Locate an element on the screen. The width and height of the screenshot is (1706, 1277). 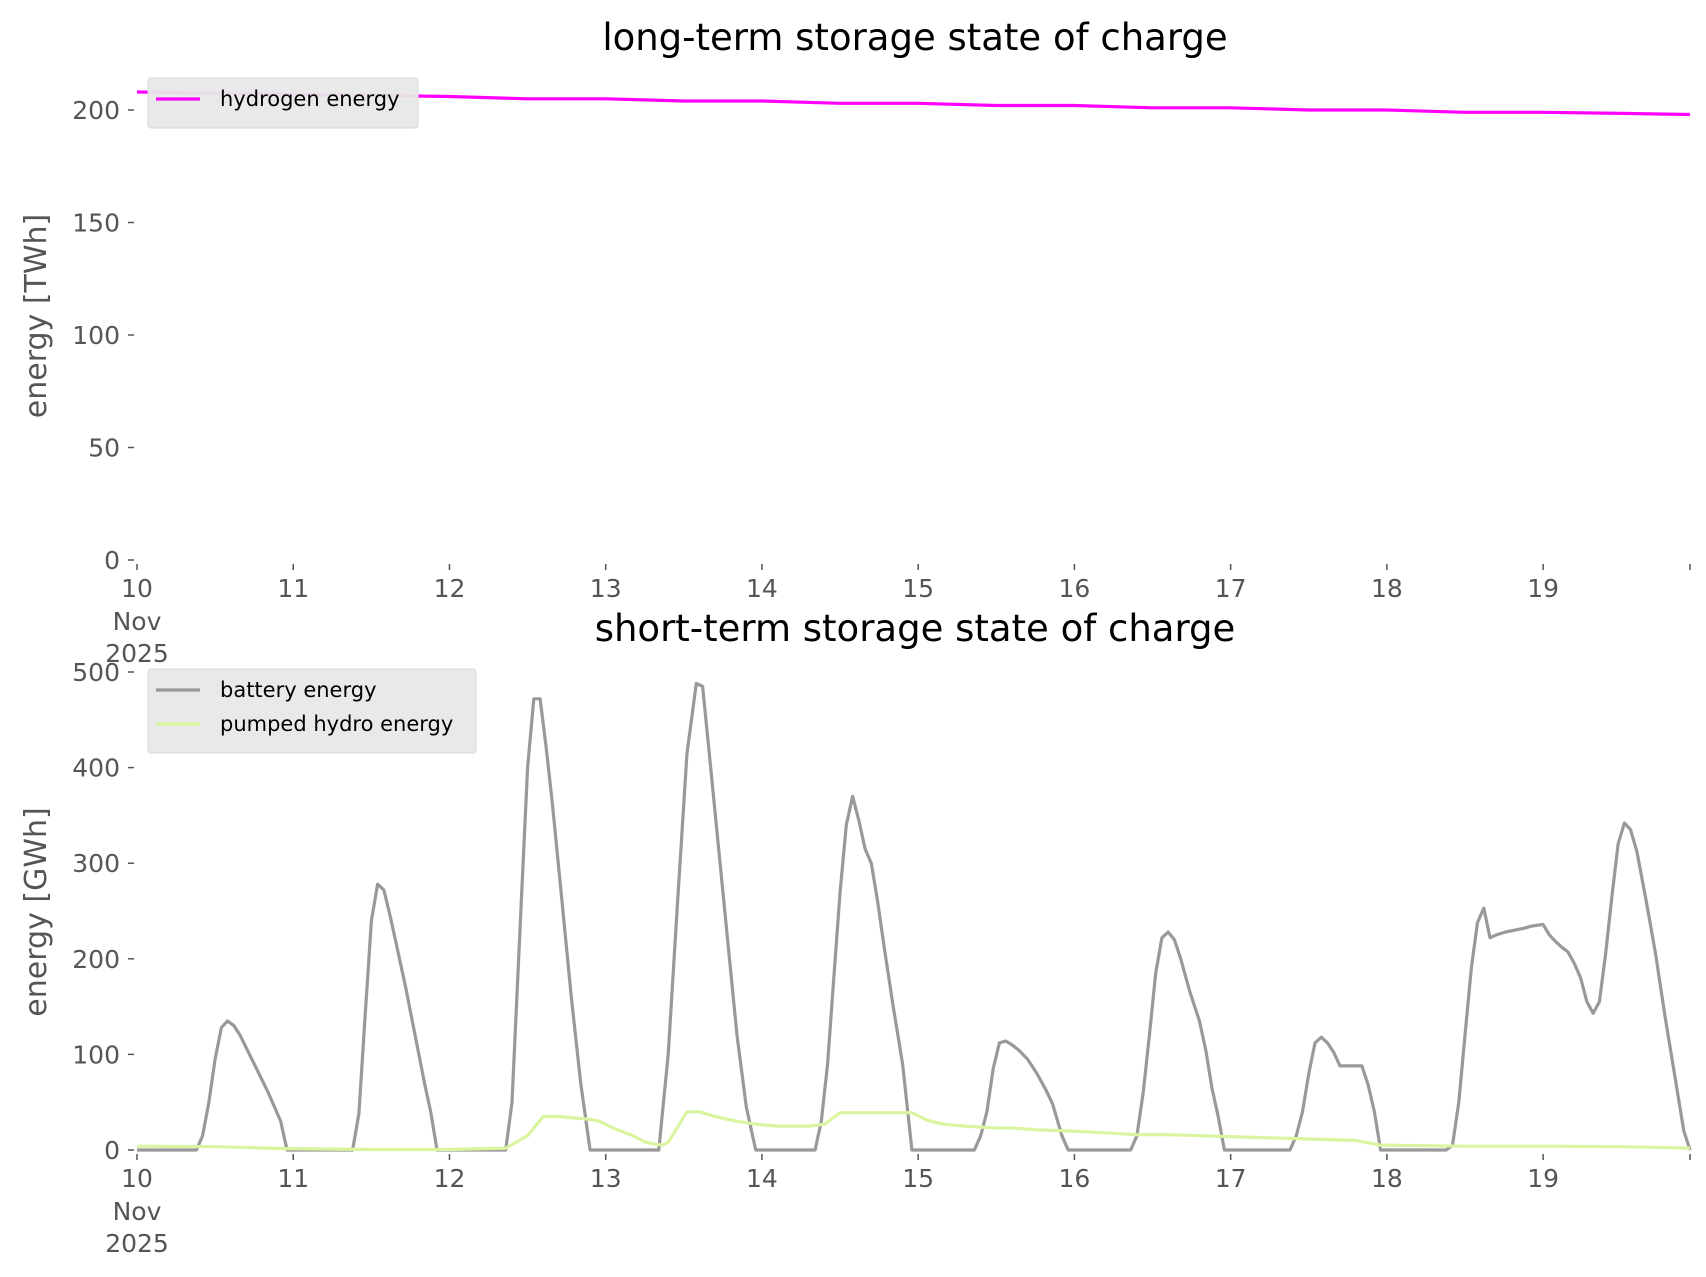
y-ticks: 0 50 100 150 200 is located at coordinates (103, 335).